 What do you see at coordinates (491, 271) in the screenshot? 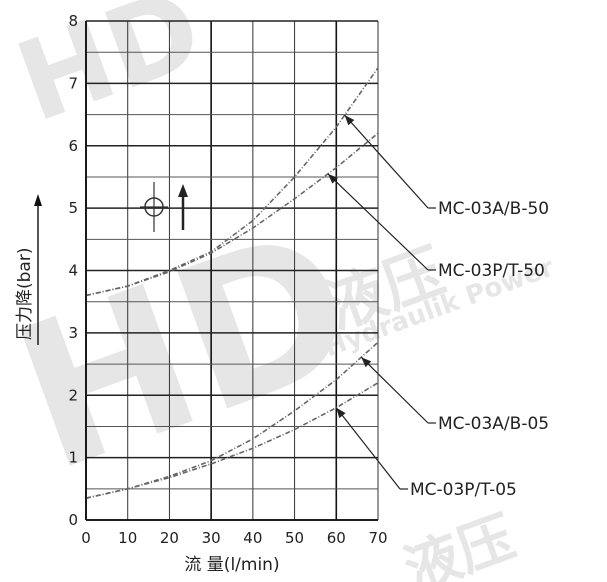
I see `callout-label: MC-03P/T-50` at bounding box center [491, 271].